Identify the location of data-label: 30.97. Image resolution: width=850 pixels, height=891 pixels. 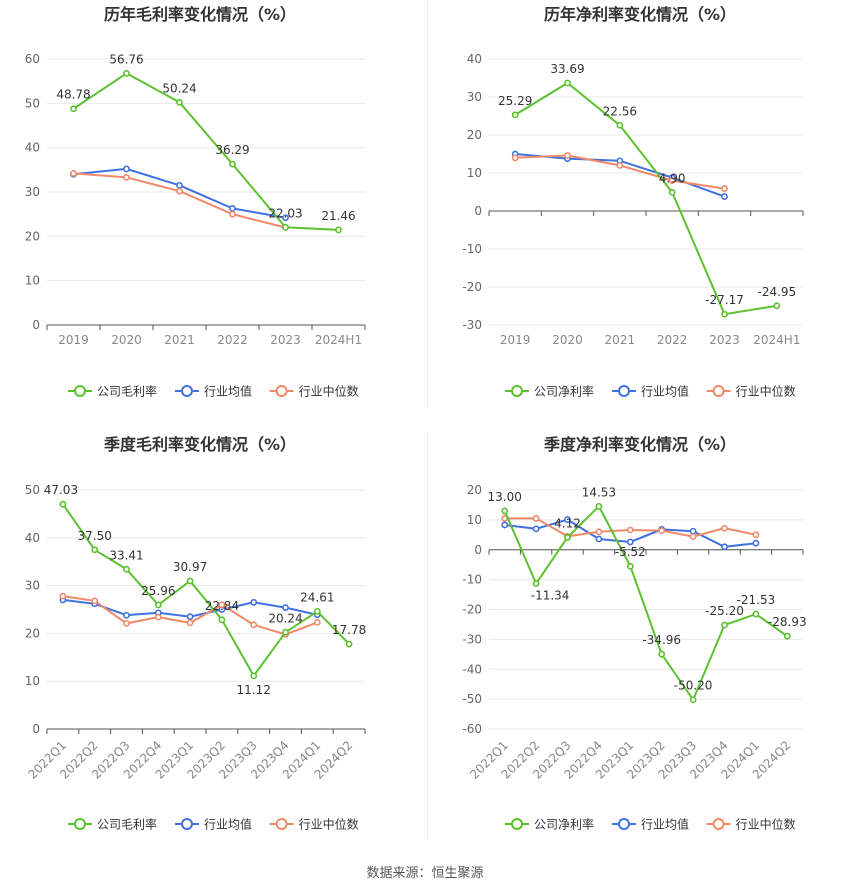
(190, 567).